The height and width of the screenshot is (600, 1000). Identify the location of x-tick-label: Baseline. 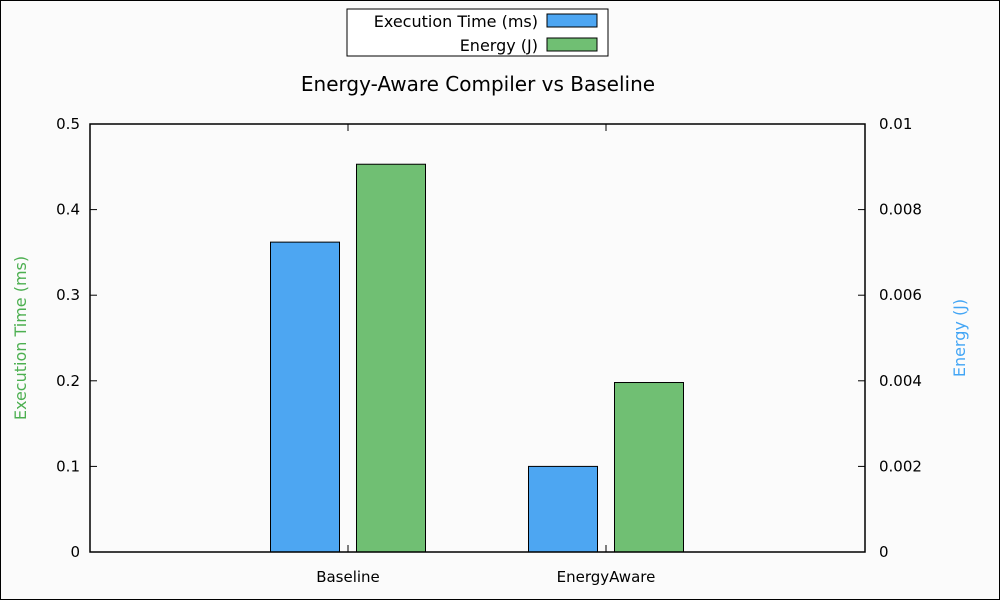
(348, 577).